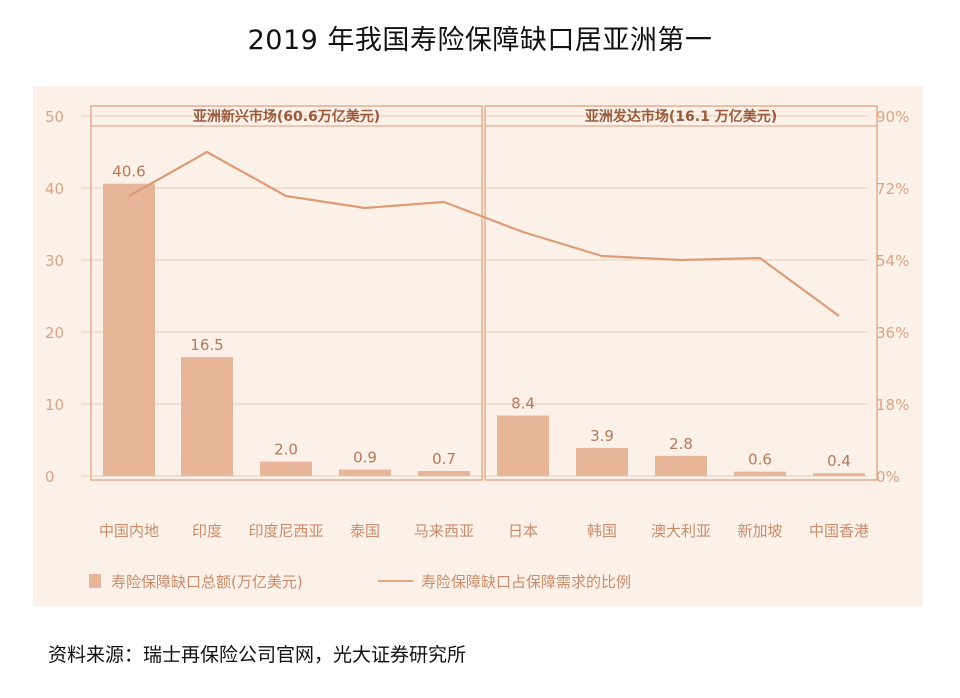  I want to click on bar-value-label: 0.7, so click(444, 459).